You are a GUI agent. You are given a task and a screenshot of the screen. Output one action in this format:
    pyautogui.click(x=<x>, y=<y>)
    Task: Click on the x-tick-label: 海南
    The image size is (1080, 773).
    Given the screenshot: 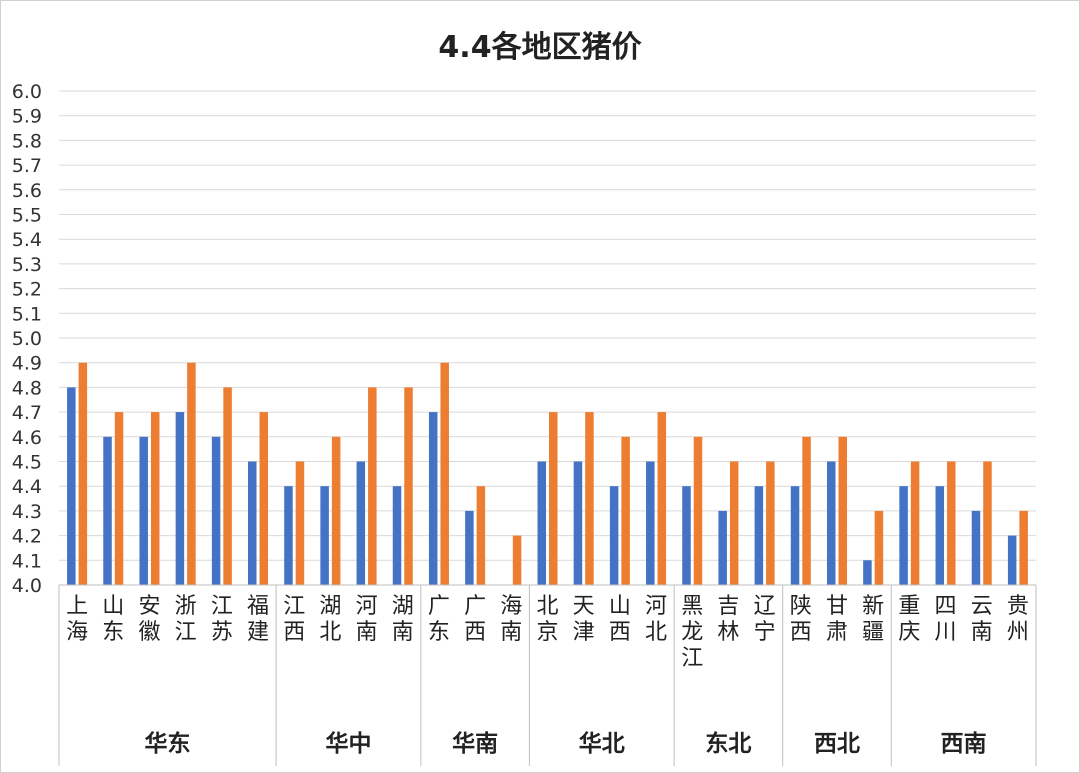 What is the action you would take?
    pyautogui.click(x=511, y=619)
    